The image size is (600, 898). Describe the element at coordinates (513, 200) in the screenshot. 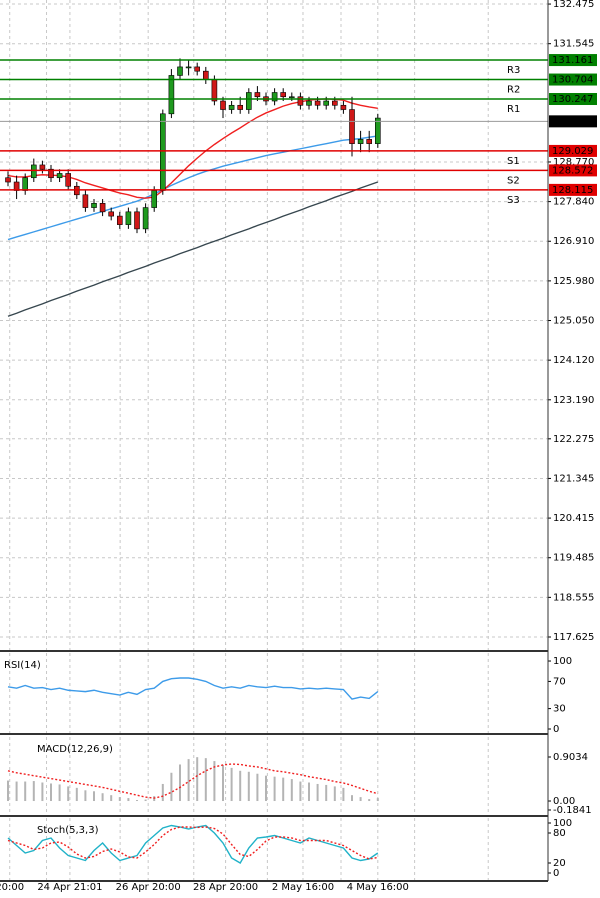

I see `level-name: S3` at that location.